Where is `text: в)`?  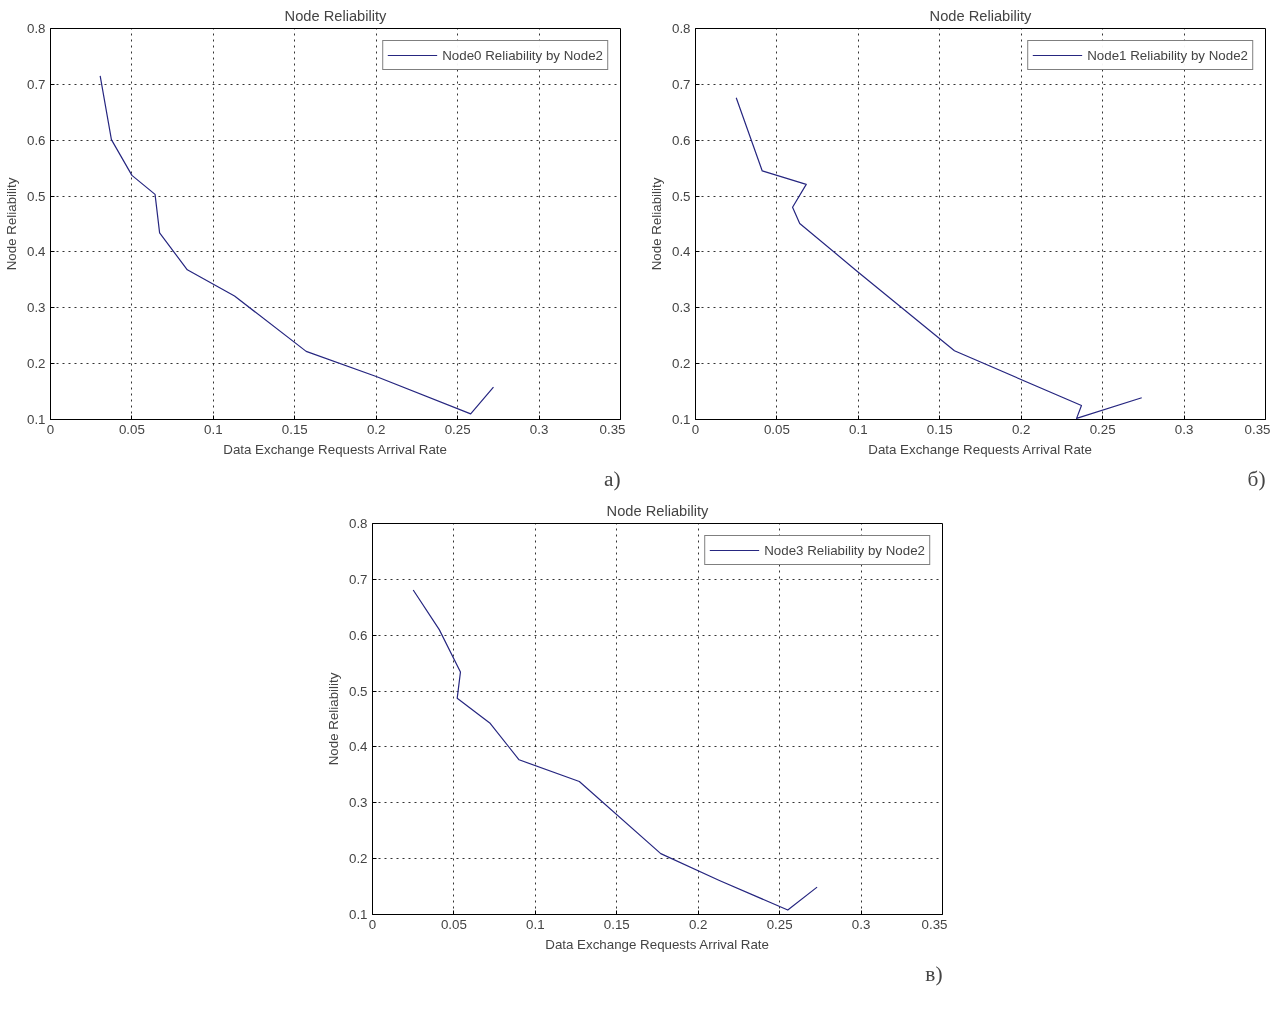 text: в) is located at coordinates (934, 973).